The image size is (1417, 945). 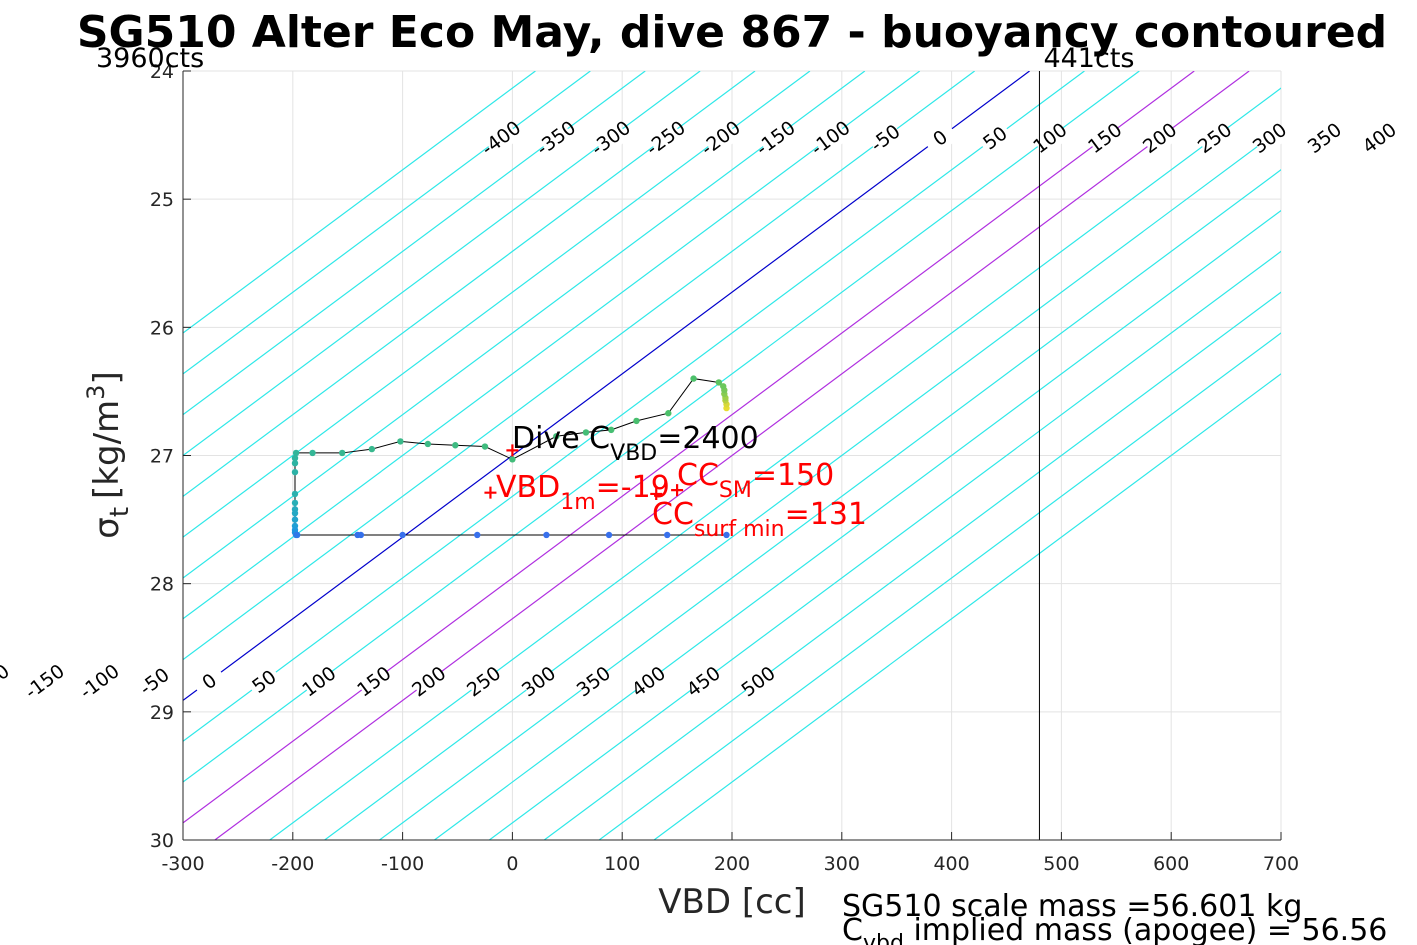 What do you see at coordinates (402, 864) in the screenshot?
I see `x-tick-label: -100` at bounding box center [402, 864].